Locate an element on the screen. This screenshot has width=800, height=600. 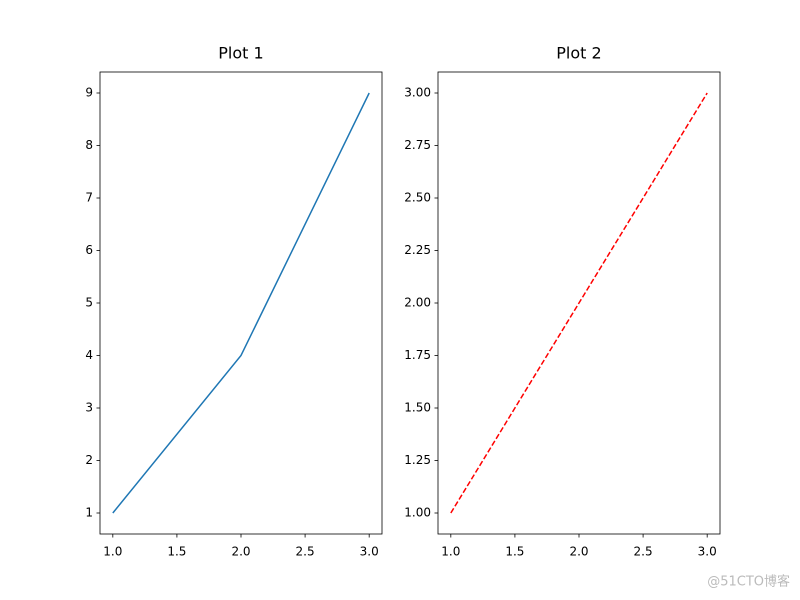
y-tick-label: 7 is located at coordinates (89, 198).